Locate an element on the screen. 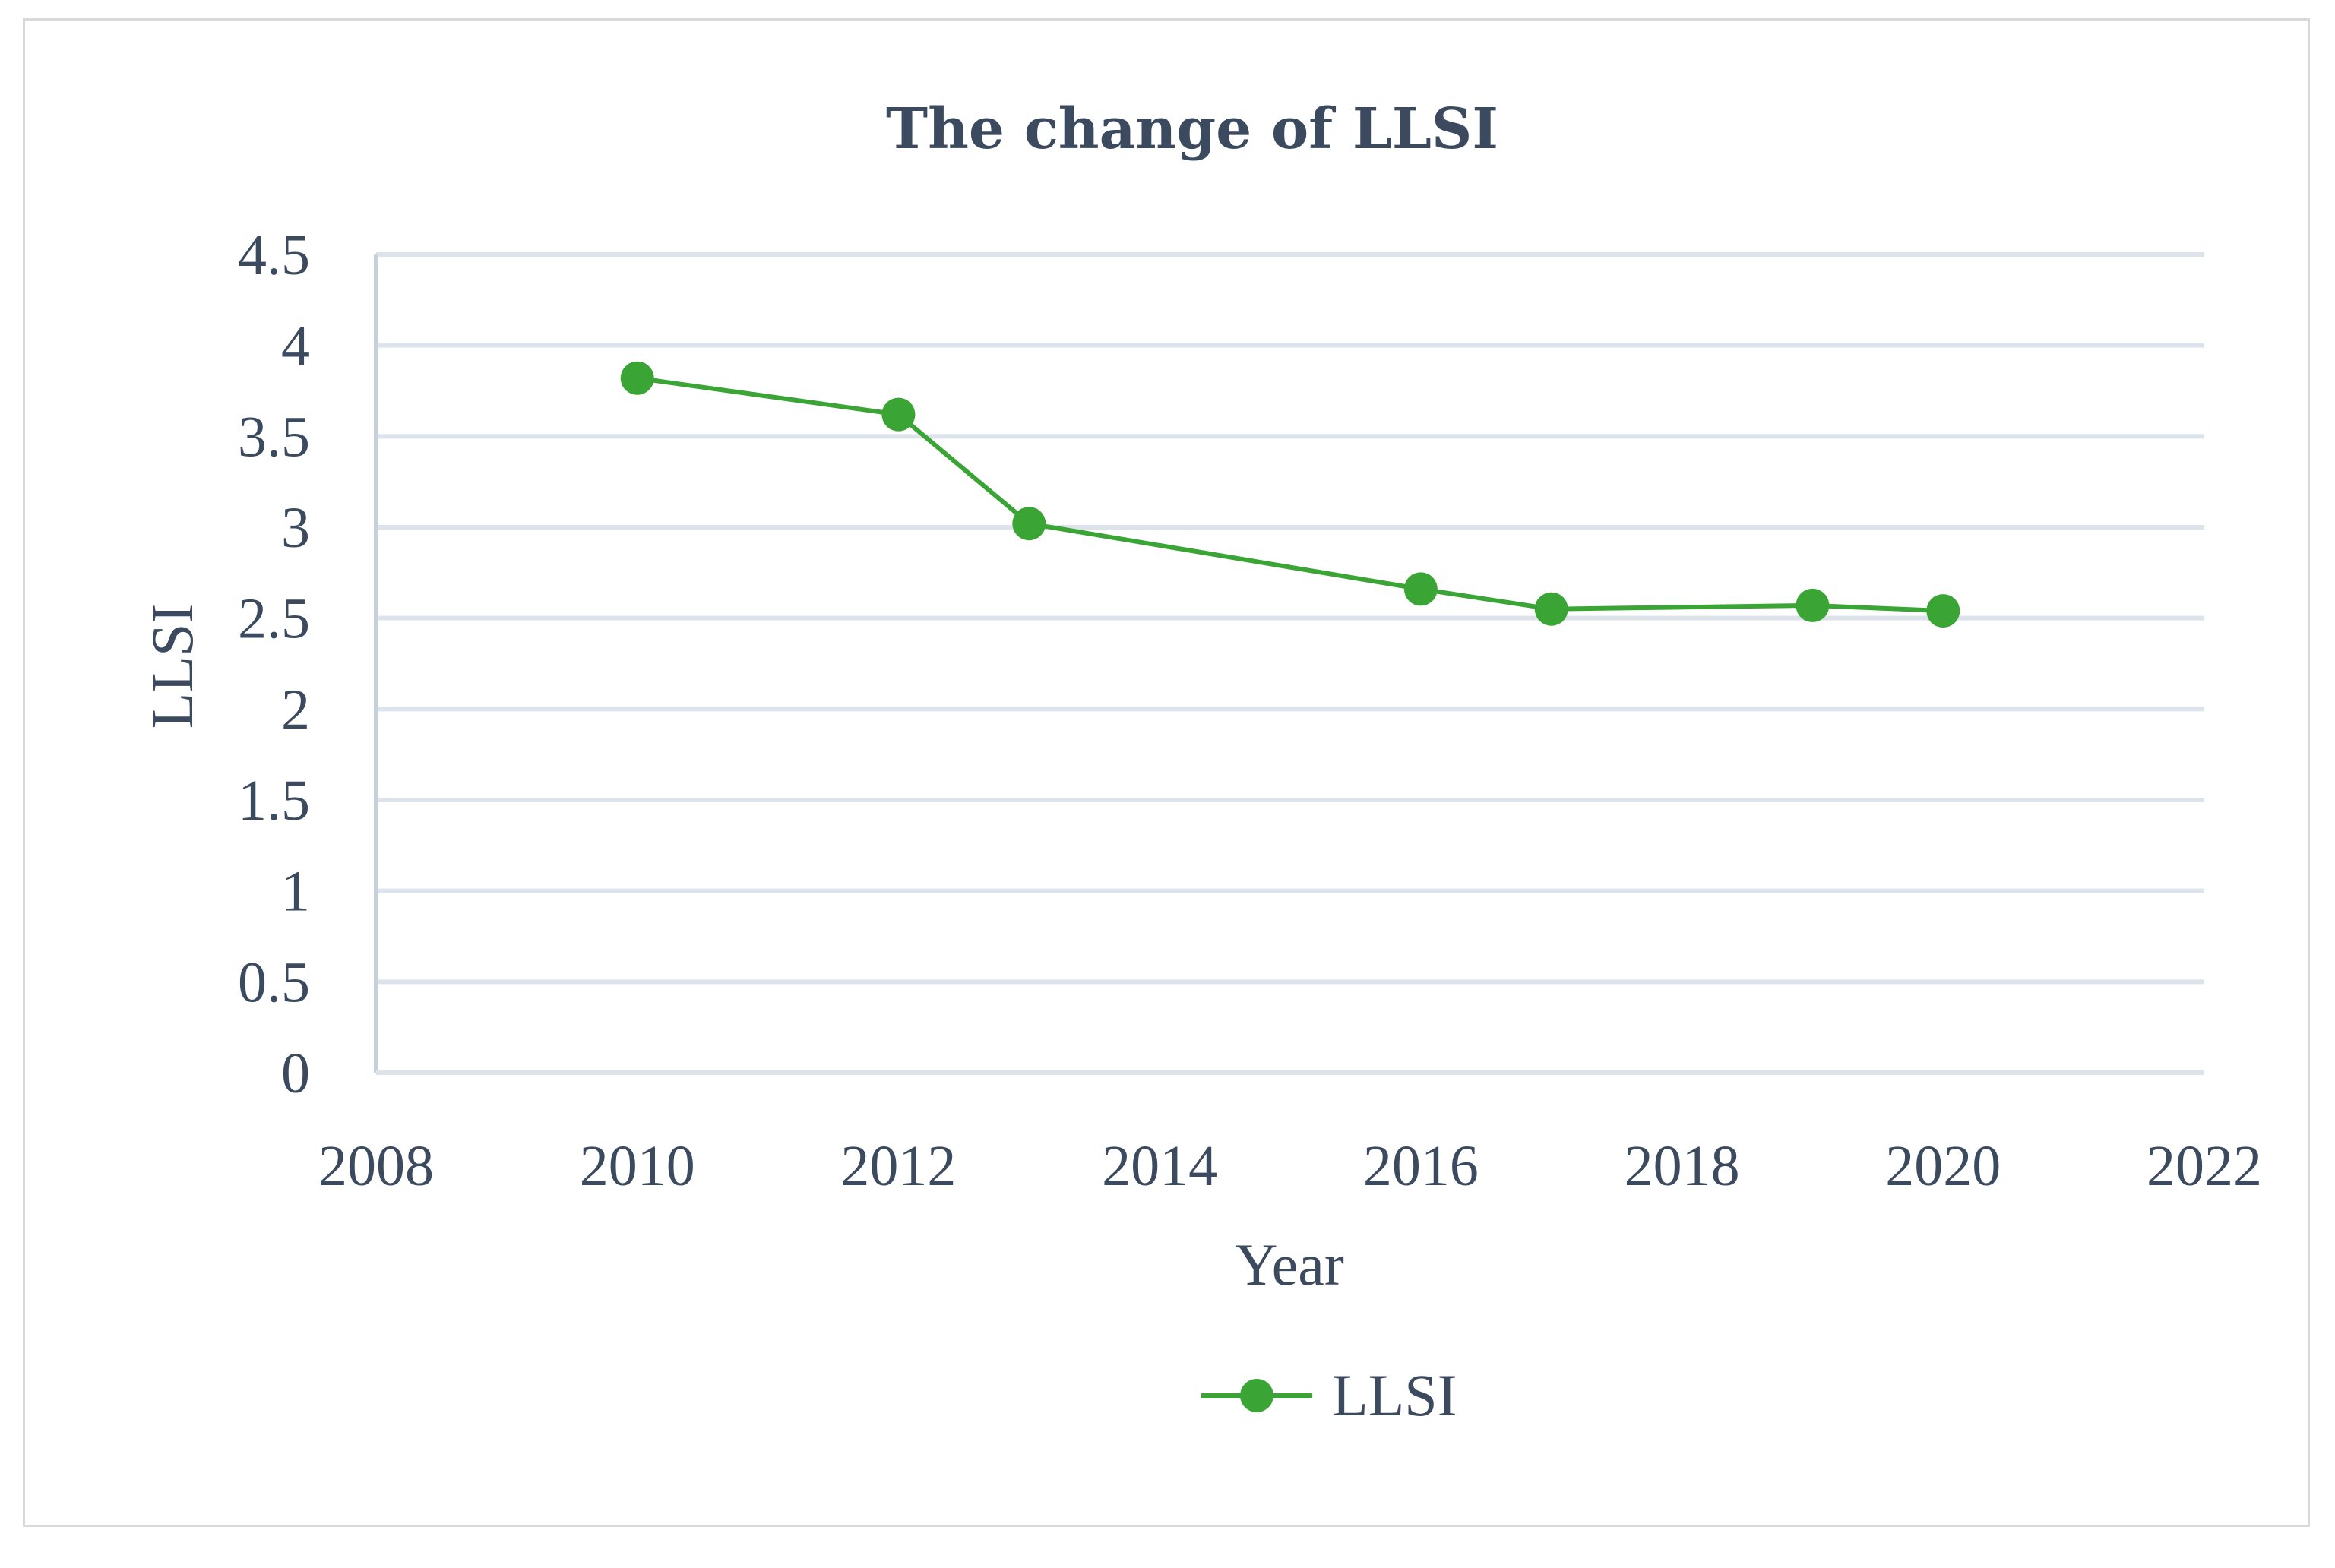 The image size is (2335, 1568). y-tick-label: 1.5 is located at coordinates (274, 801).